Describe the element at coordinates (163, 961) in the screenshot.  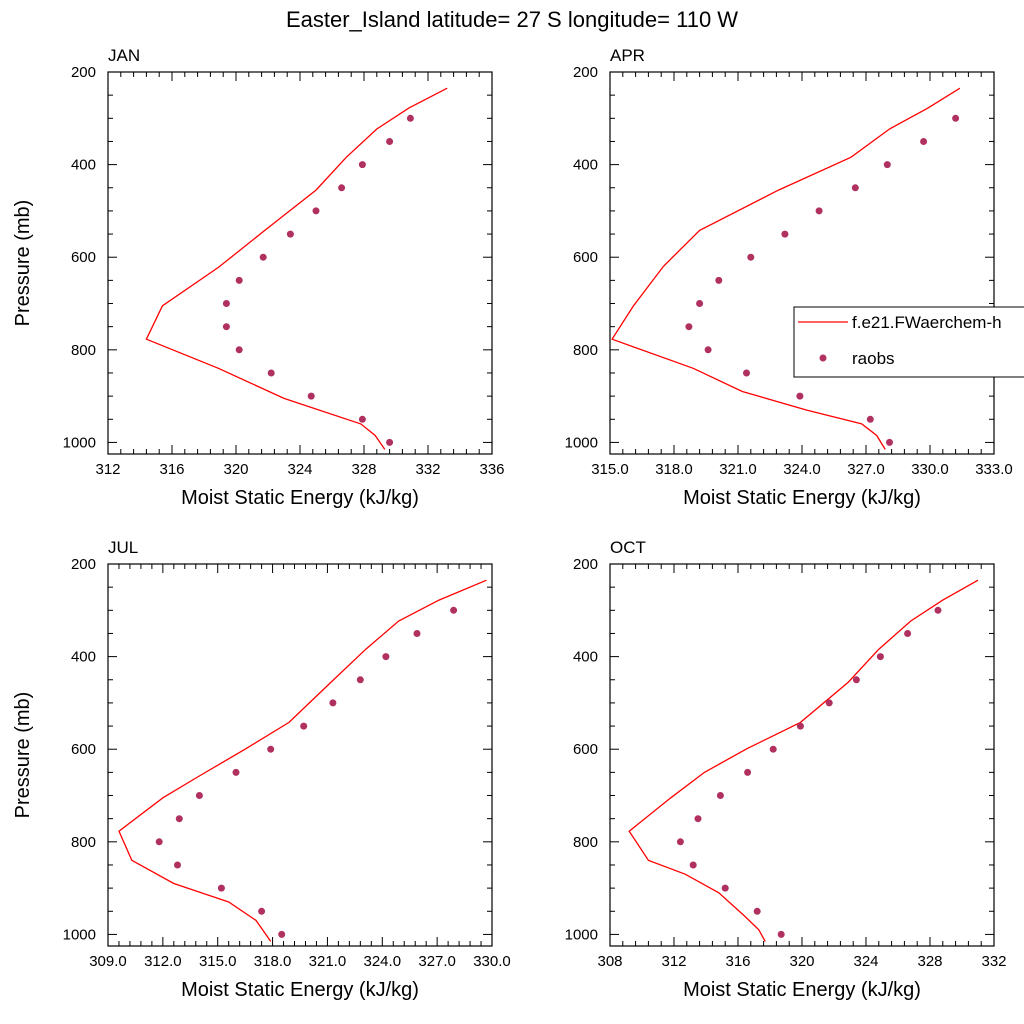
I see `x-tick-label: 312.0` at that location.